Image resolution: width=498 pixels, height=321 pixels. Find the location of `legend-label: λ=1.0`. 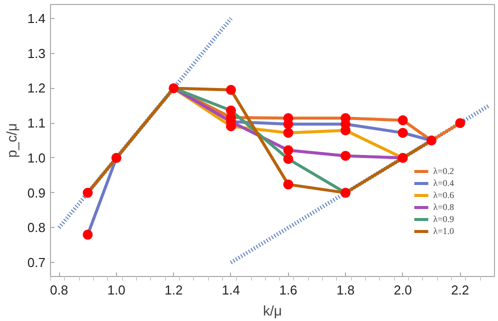

legend-label: λ=1.0 is located at coordinates (443, 231).